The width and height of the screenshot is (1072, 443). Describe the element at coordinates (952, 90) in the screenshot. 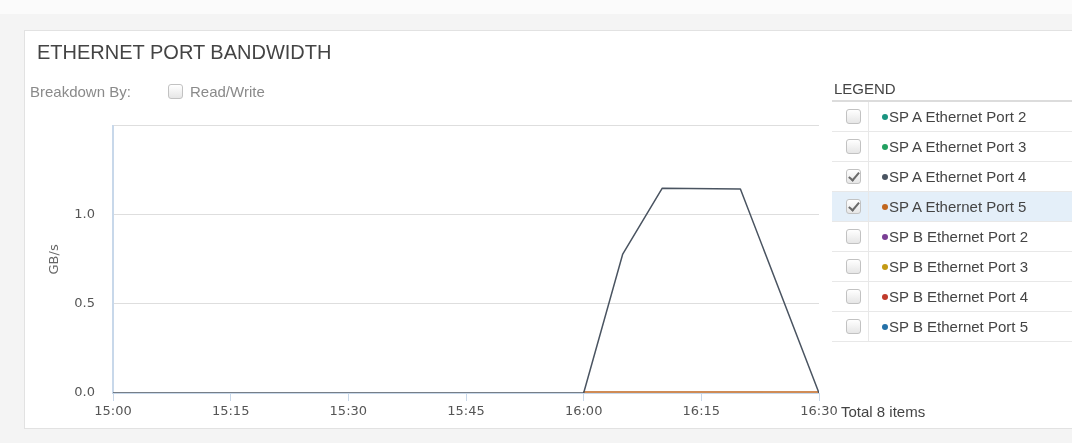

I see `legend-title: LEGEND` at that location.